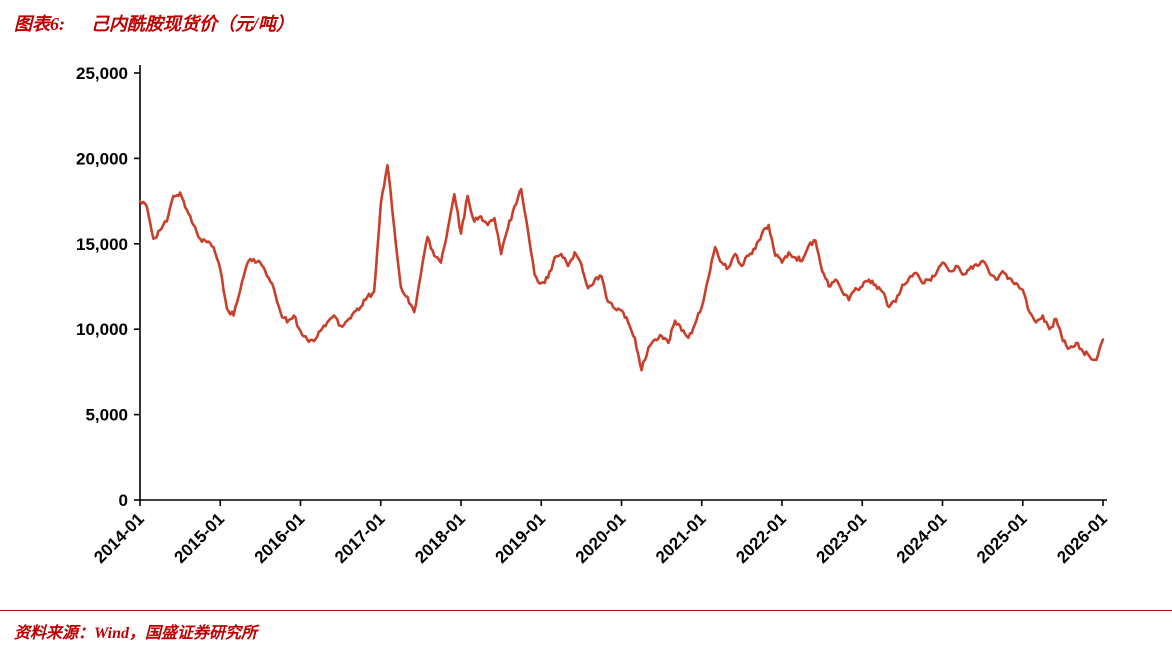  Describe the element at coordinates (280, 538) in the screenshot. I see `x-tick-label: 2016-01` at that location.